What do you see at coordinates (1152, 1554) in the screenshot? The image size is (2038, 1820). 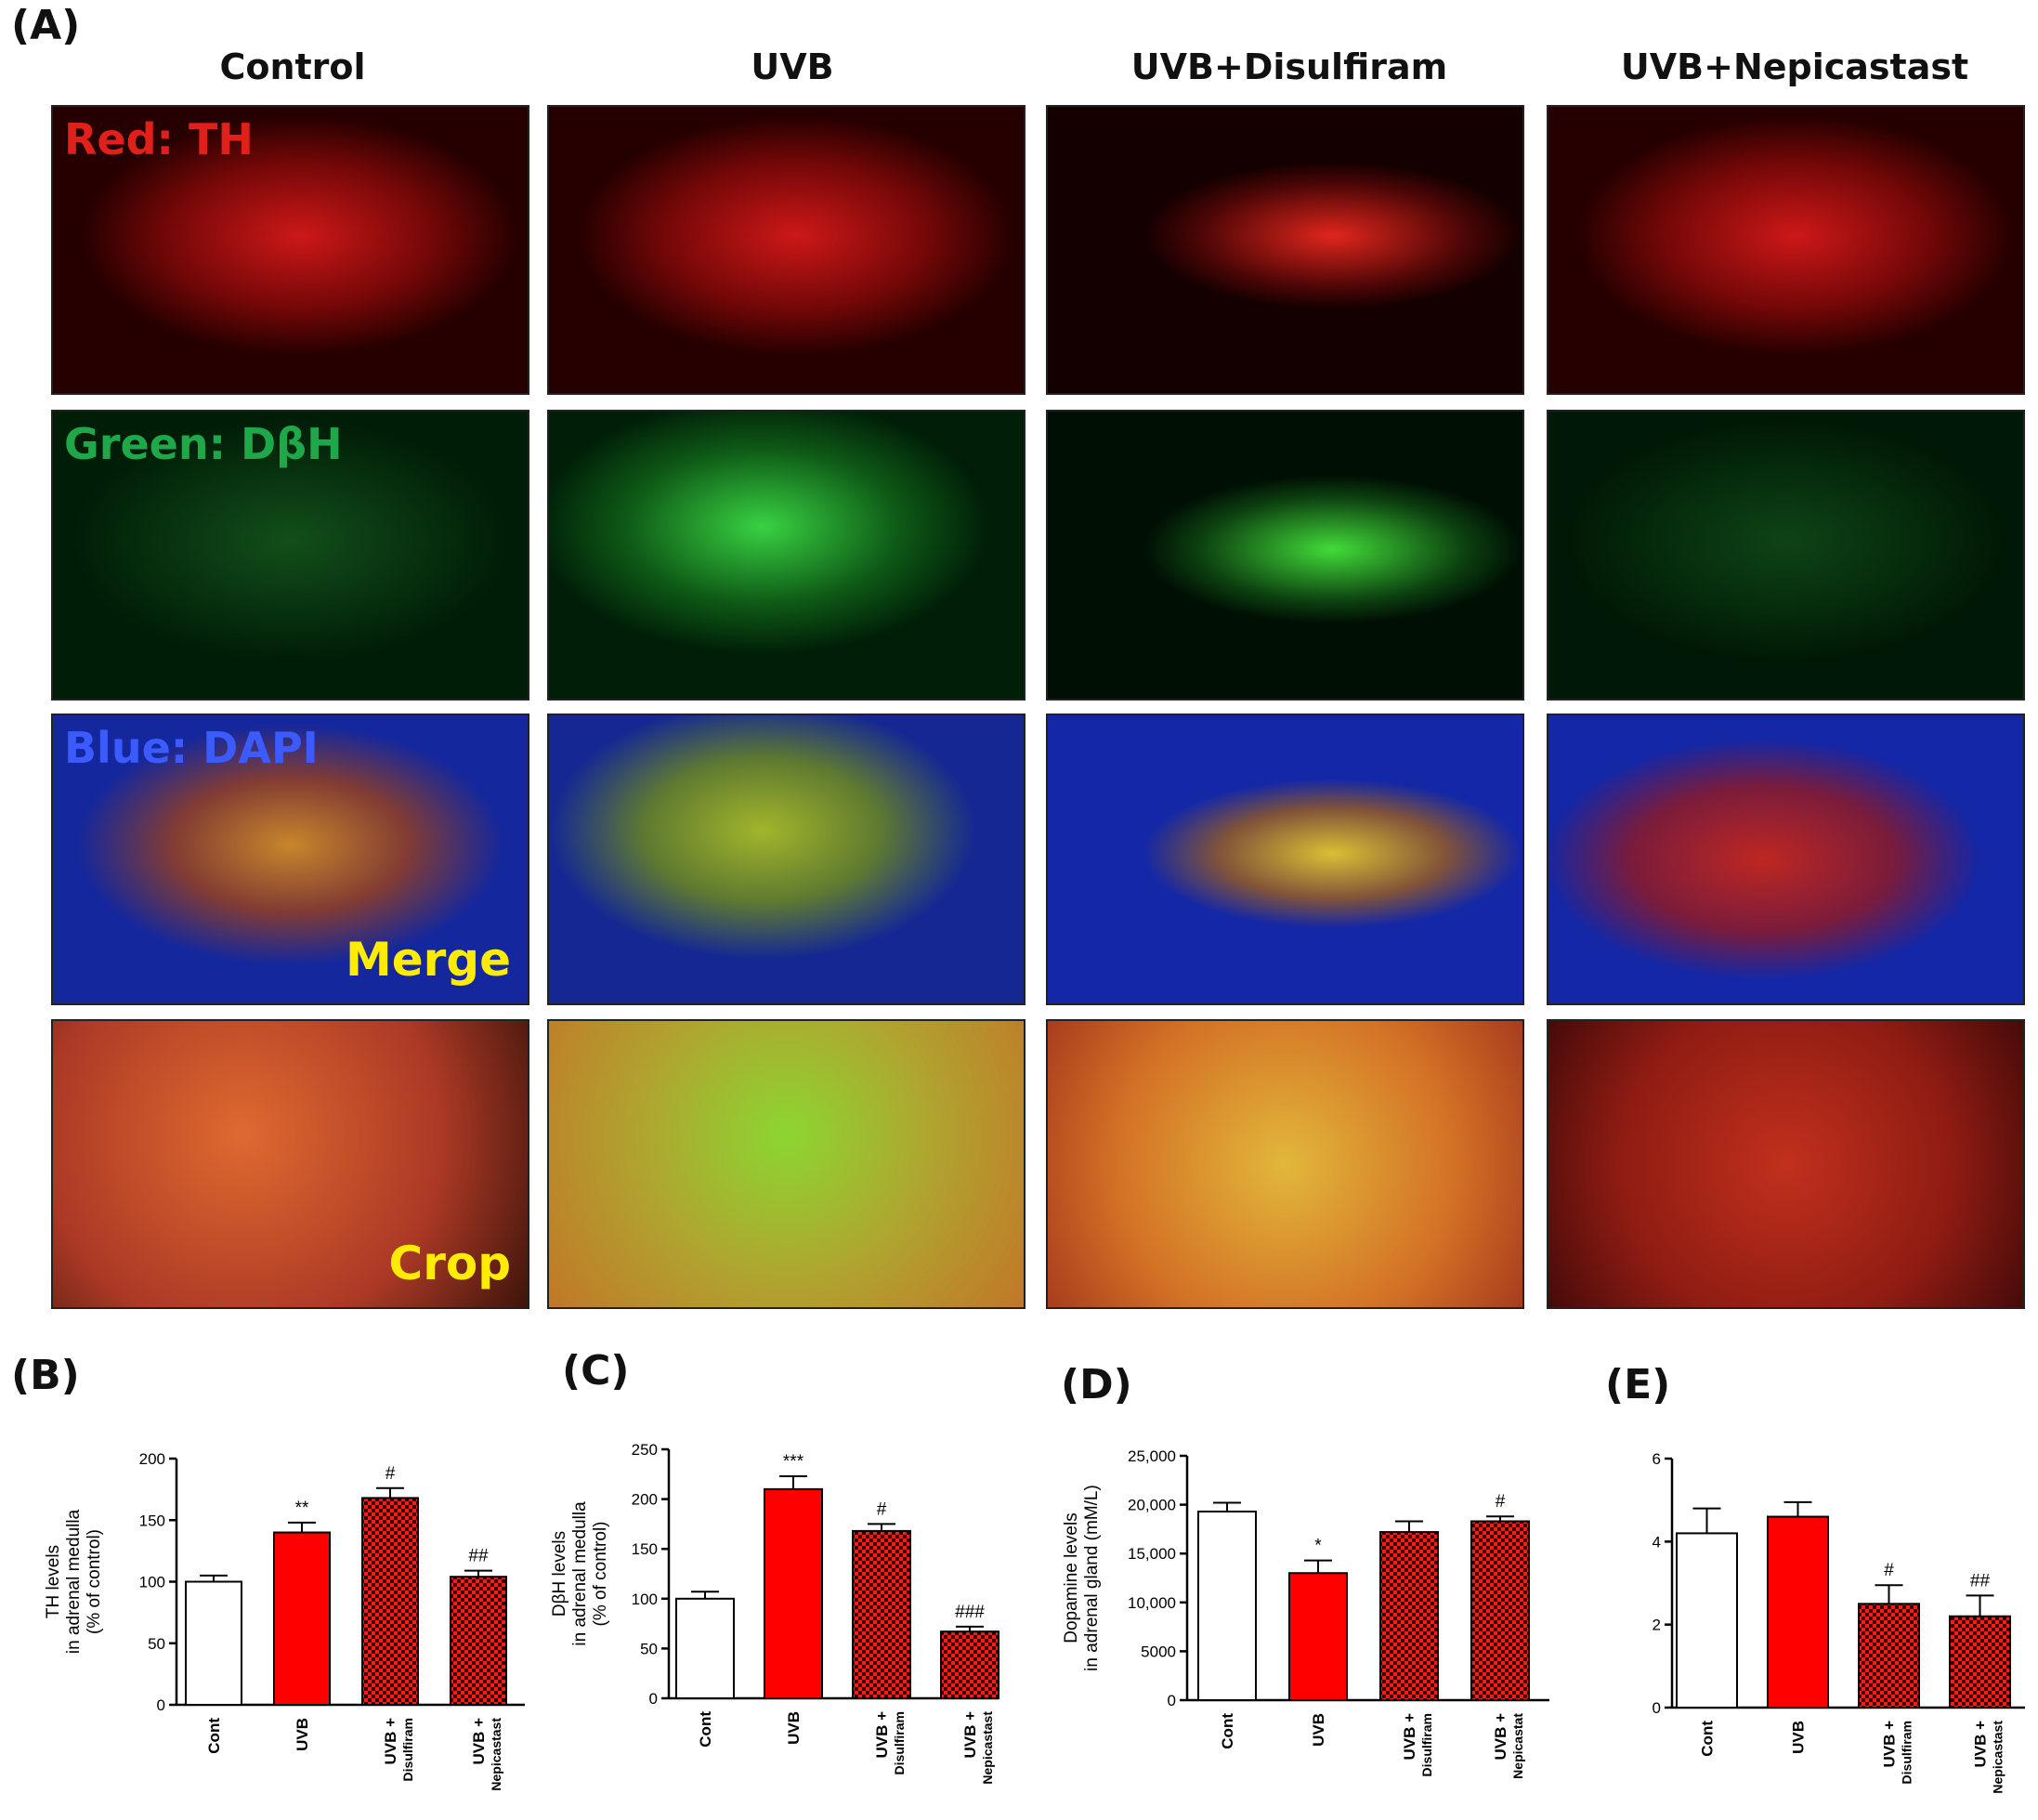 I see `y-tick-label: 15,000` at bounding box center [1152, 1554].